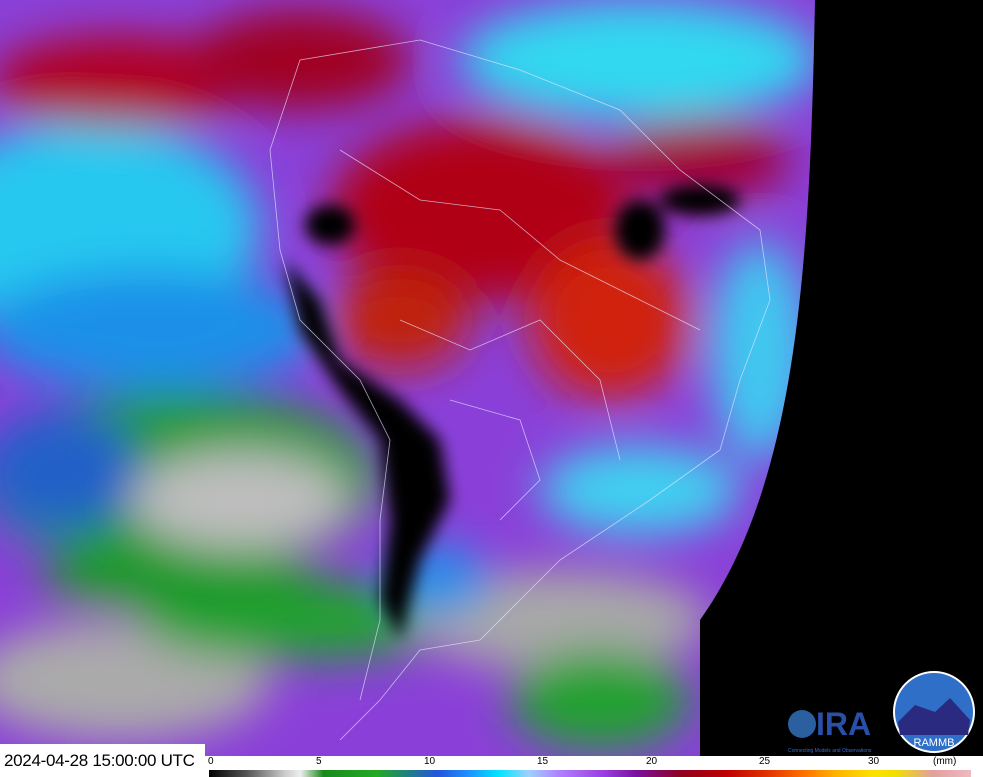 The image size is (983, 777). Describe the element at coordinates (590, 773) in the screenshot. I see `colorbar-gradient` at that location.